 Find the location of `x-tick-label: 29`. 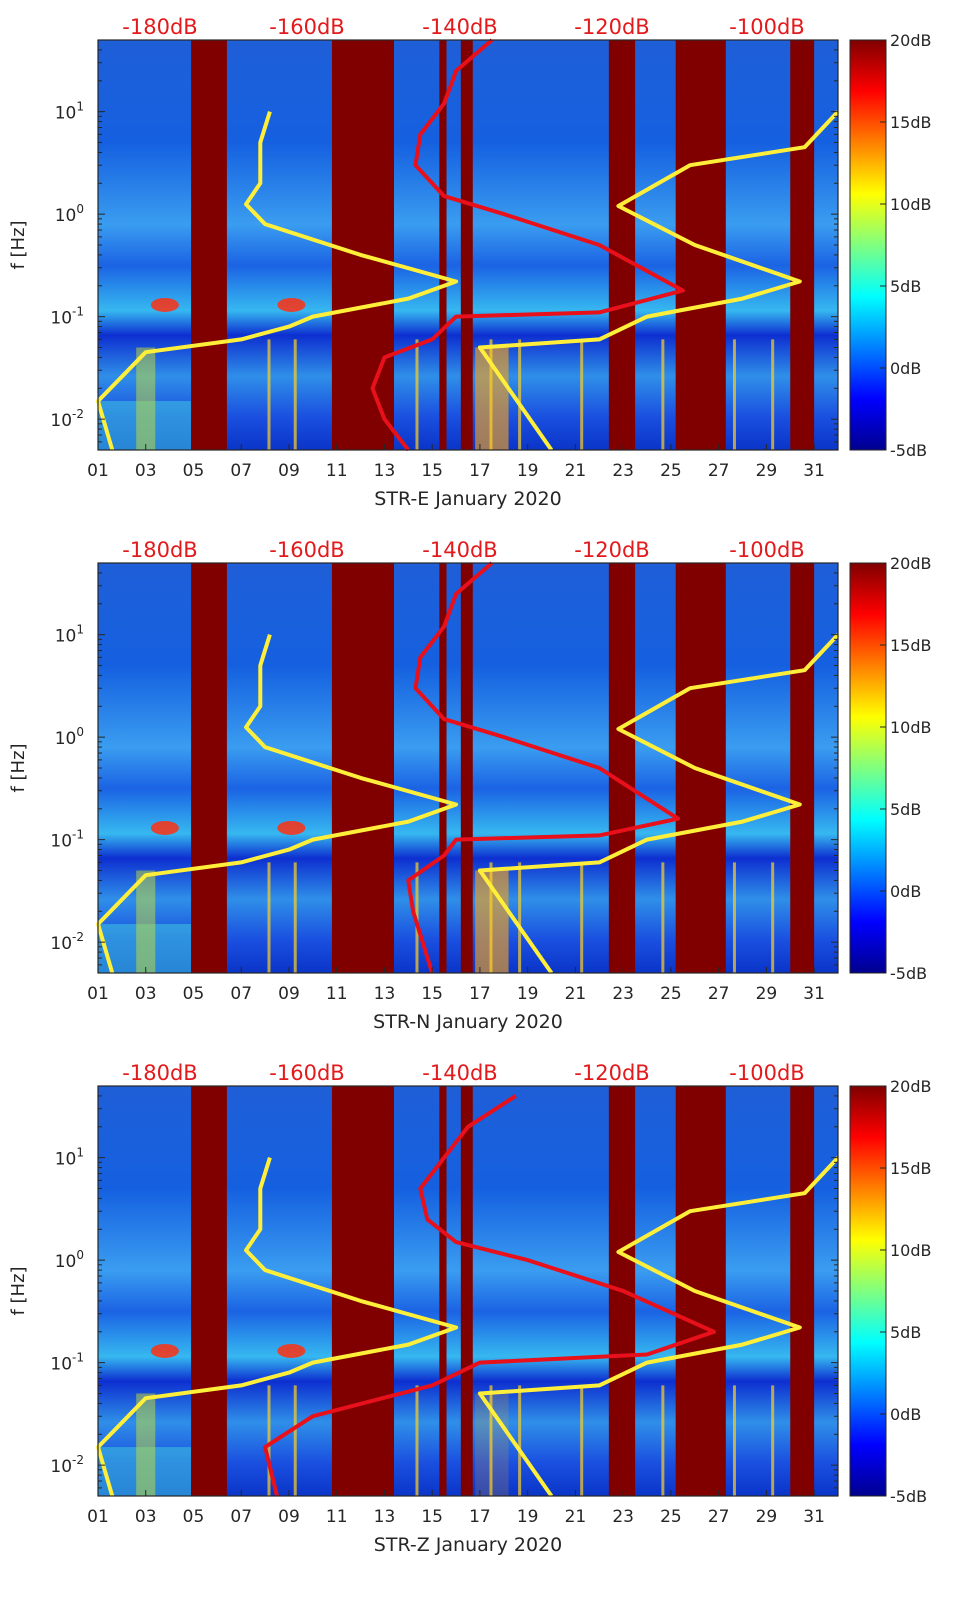

x-tick-label: 29 is located at coordinates (767, 1517).